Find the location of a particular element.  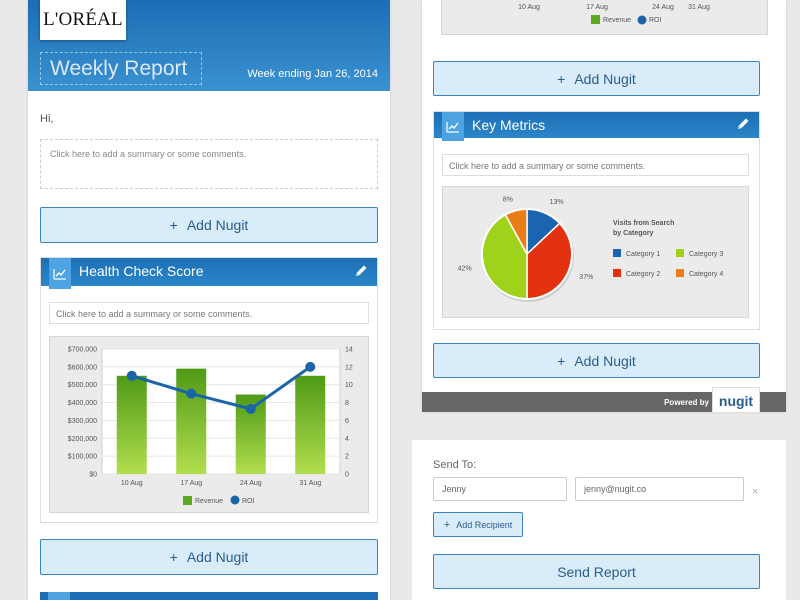

widget-header: Health Check Score is located at coordinates (209, 273).